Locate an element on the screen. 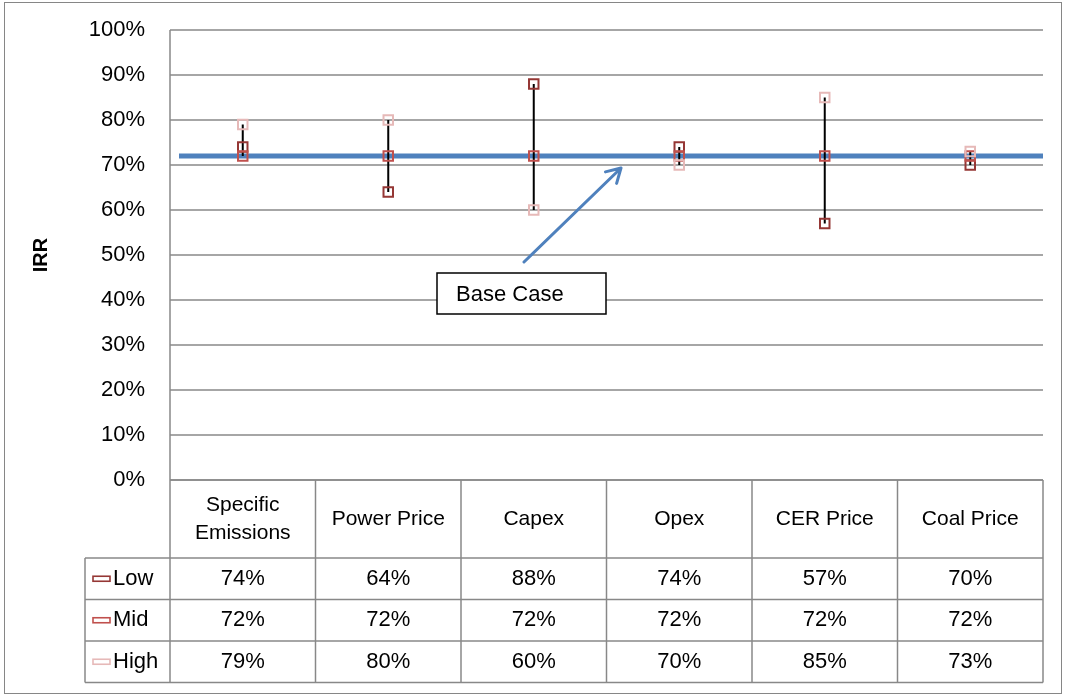  y-tick-label: 60% is located at coordinates (122, 208).